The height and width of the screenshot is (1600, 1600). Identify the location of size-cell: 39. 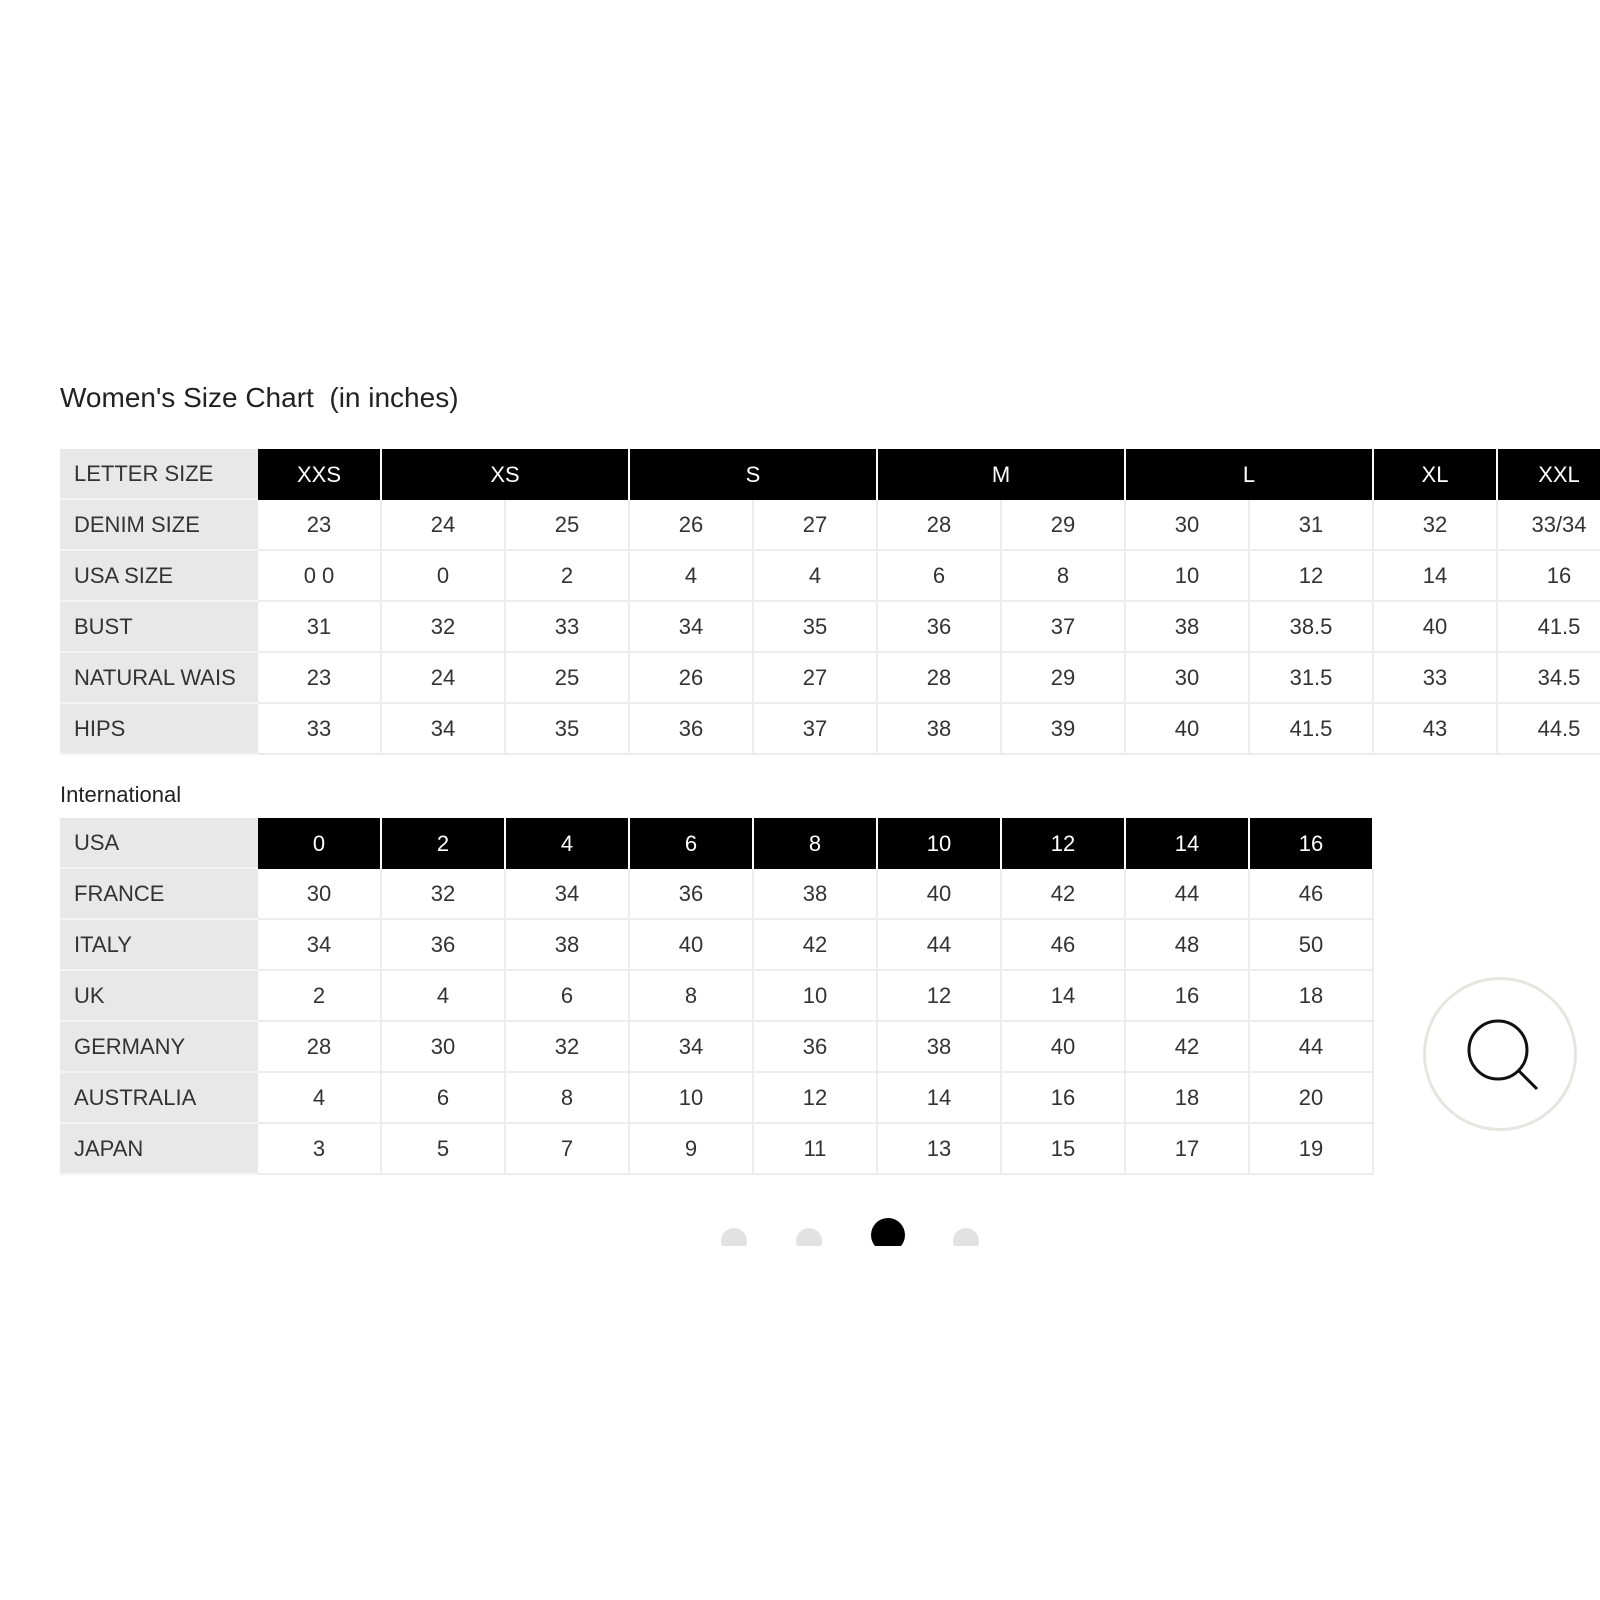
(1064, 729).